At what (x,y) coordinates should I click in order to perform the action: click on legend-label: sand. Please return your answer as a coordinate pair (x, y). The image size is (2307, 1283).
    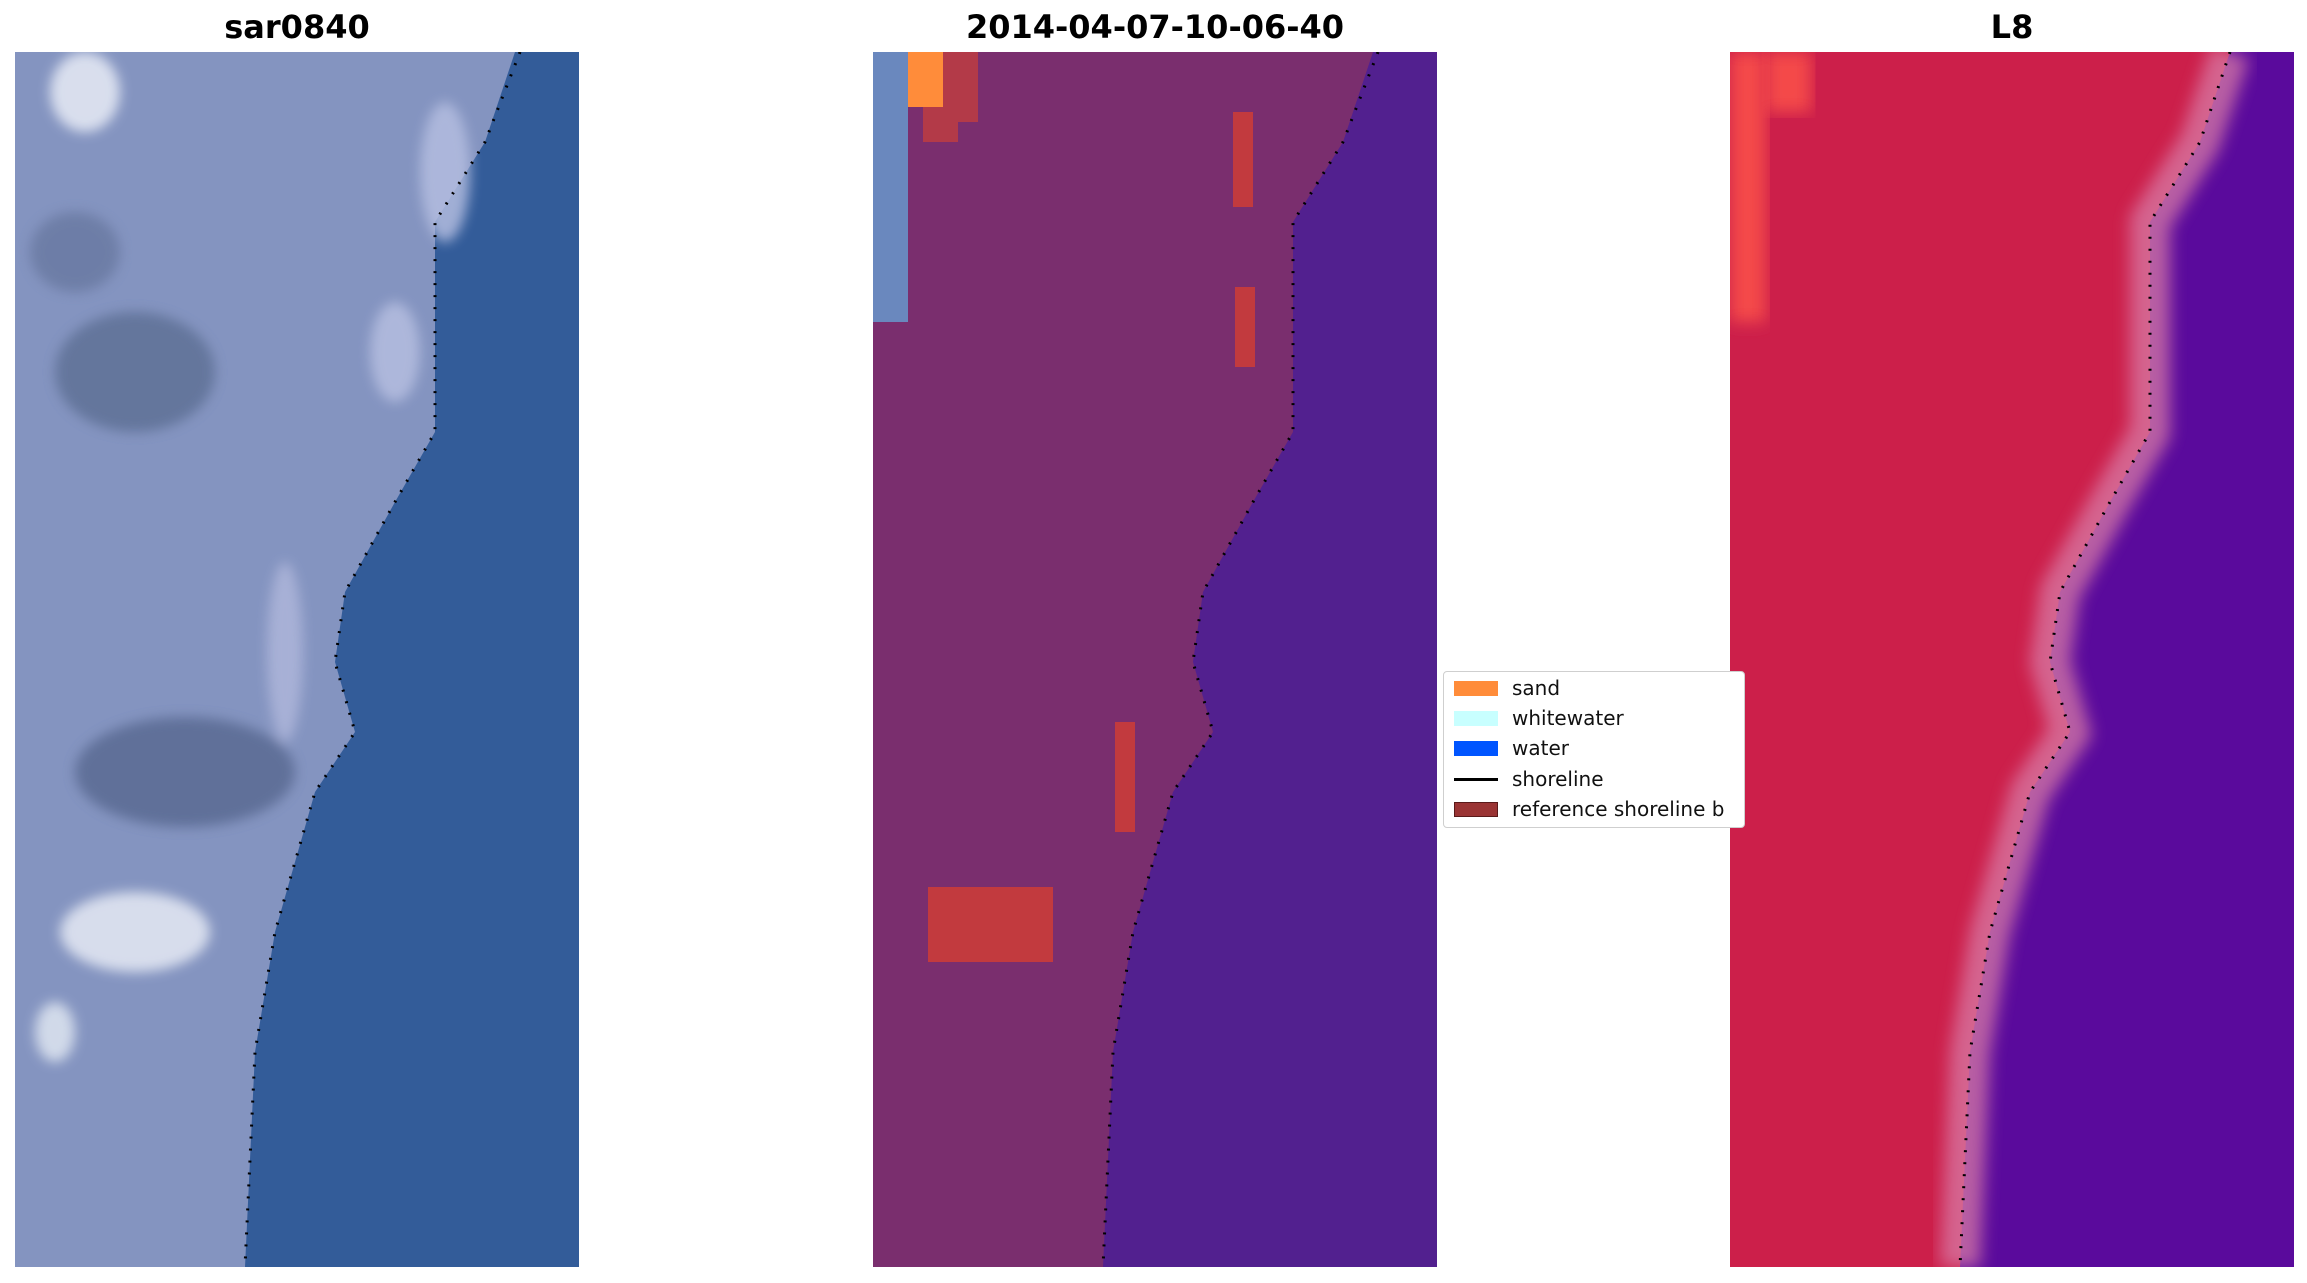
    Looking at the image, I should click on (1536, 688).